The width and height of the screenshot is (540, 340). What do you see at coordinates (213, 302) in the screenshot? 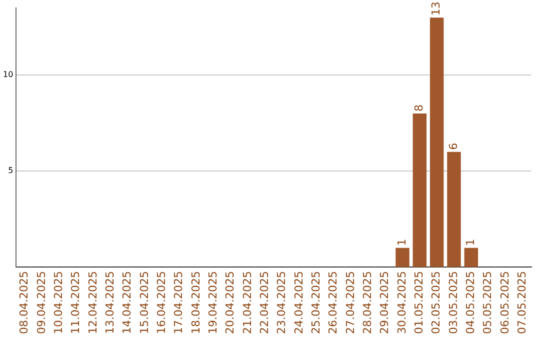
I see `x-tick-label: 19.04.2025` at bounding box center [213, 302].